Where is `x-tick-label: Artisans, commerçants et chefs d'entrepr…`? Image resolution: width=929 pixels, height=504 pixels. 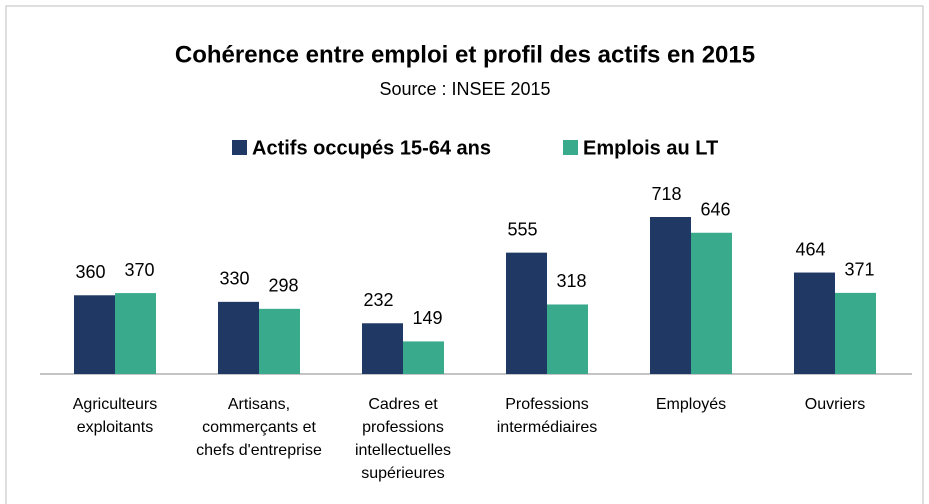 x-tick-label: Artisans, commerçants et chefs d'entrepr… is located at coordinates (259, 427).